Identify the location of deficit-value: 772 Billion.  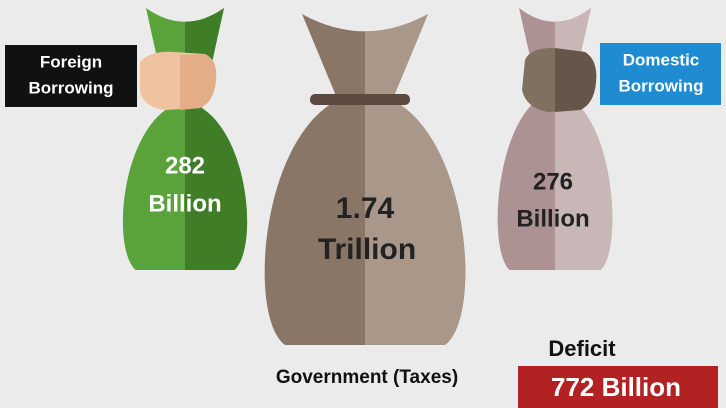
(616, 387).